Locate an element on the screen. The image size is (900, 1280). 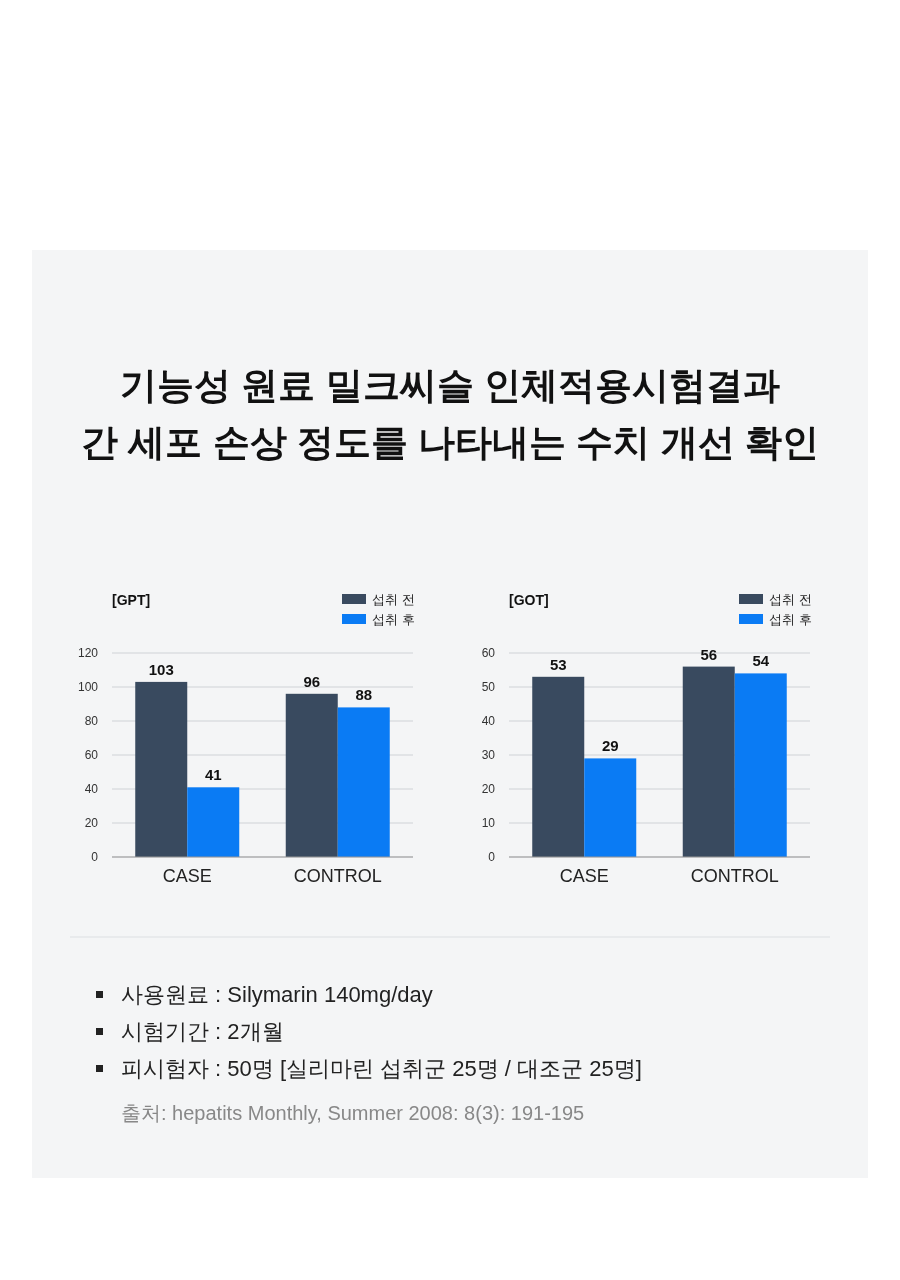
y-axis-title: [GPT] is located at coordinates (131, 600).